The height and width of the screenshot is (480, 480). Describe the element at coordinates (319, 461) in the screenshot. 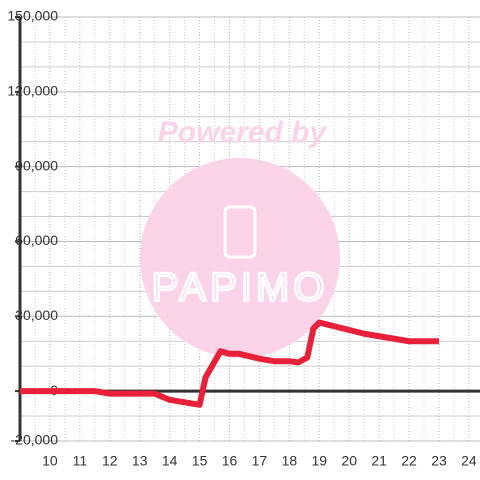

I see `x-tick-label: 19` at that location.